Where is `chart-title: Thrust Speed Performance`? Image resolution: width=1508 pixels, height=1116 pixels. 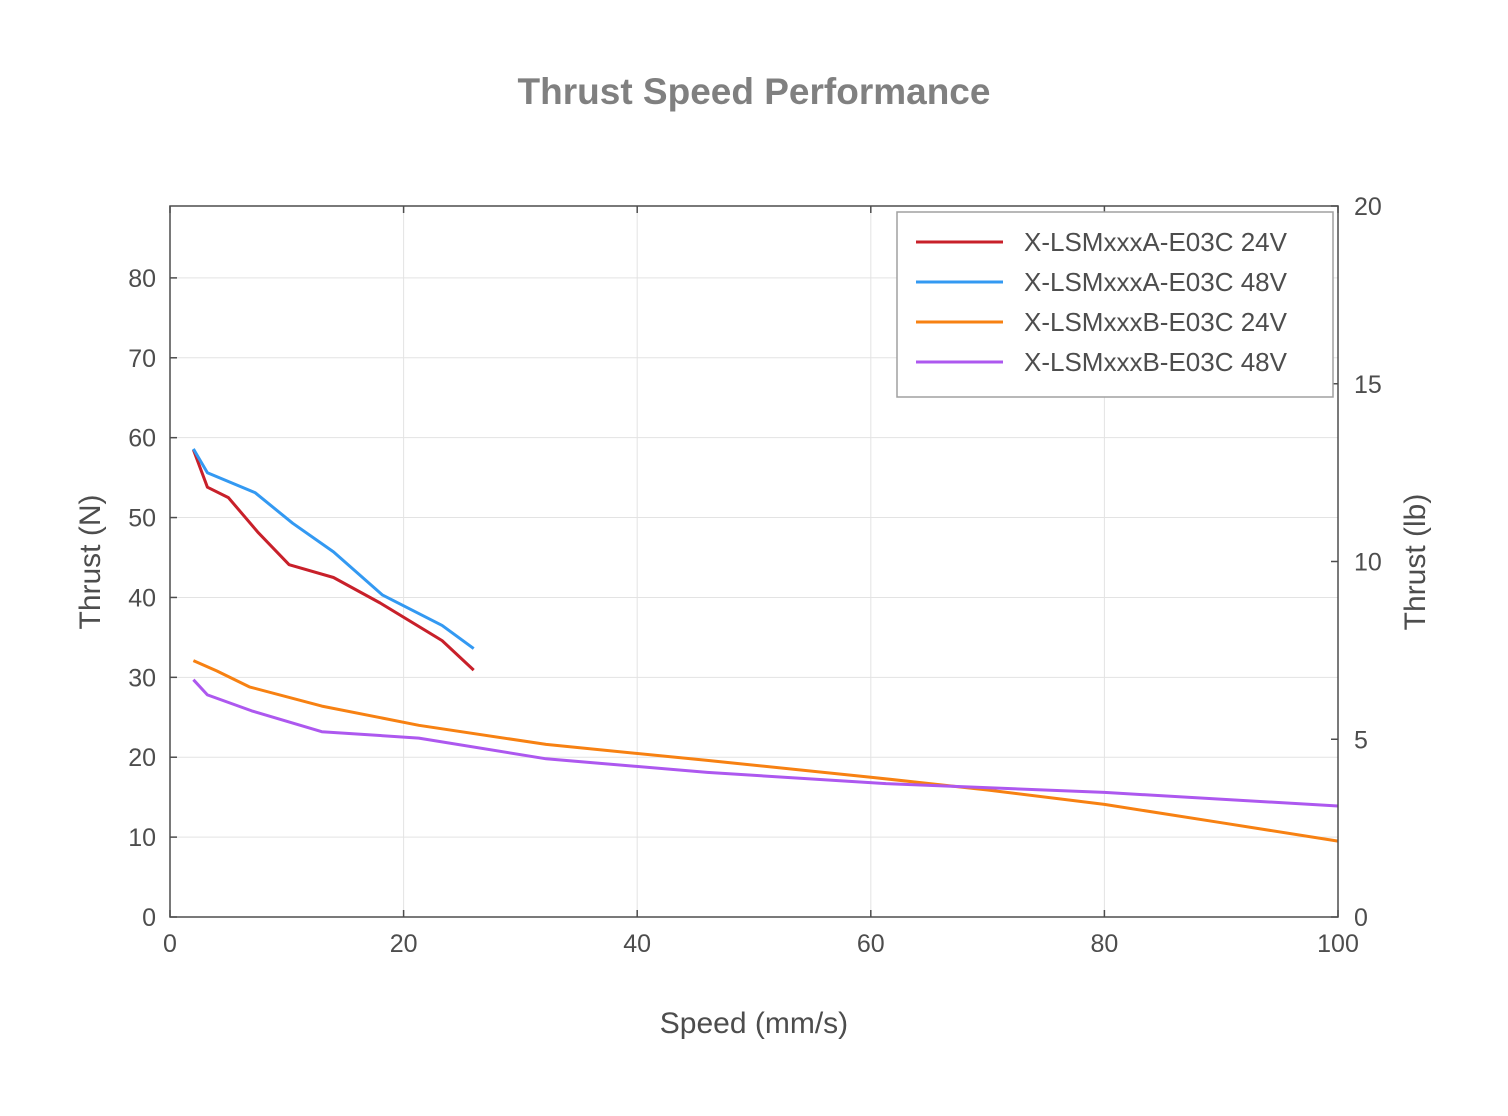
chart-title: Thrust Speed Performance is located at coordinates (754, 91).